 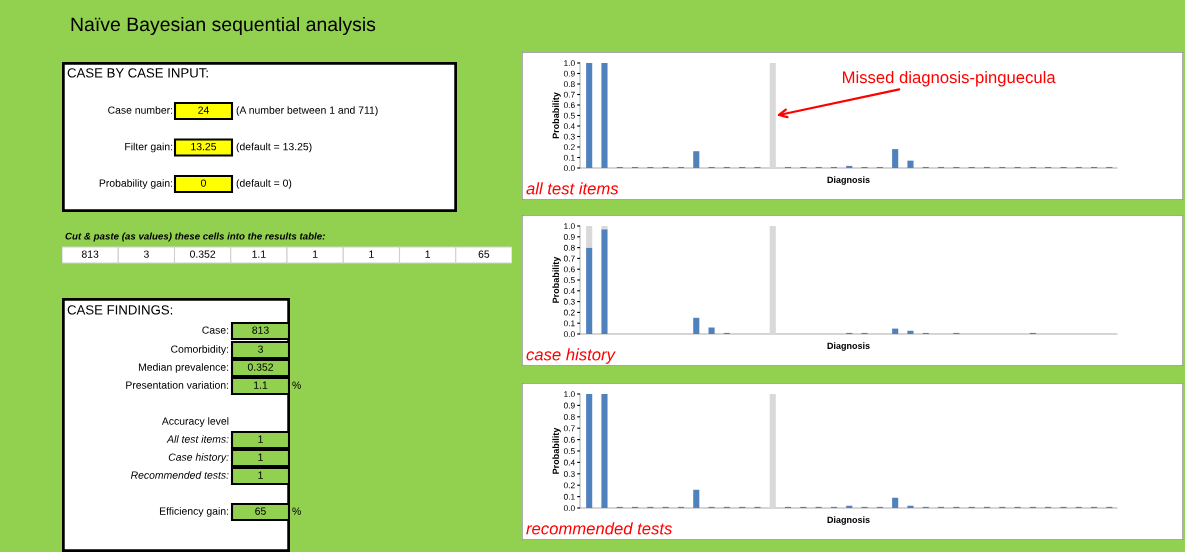 I want to click on text: case history, so click(x=571, y=356).